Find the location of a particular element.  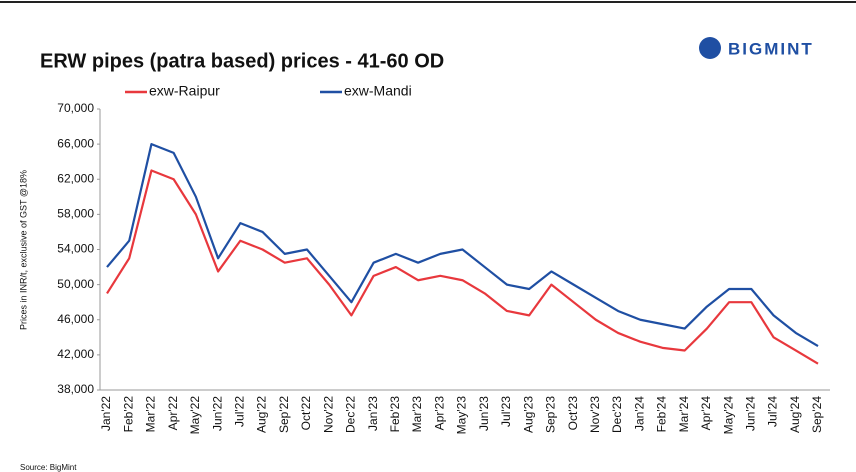

x-tick-label: Jul'24 is located at coordinates (773, 411).